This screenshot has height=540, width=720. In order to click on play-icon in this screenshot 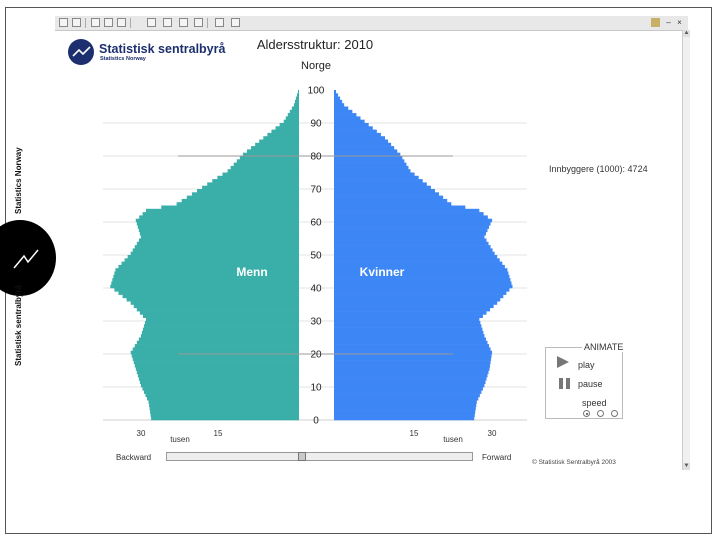, I will do `click(563, 362)`.